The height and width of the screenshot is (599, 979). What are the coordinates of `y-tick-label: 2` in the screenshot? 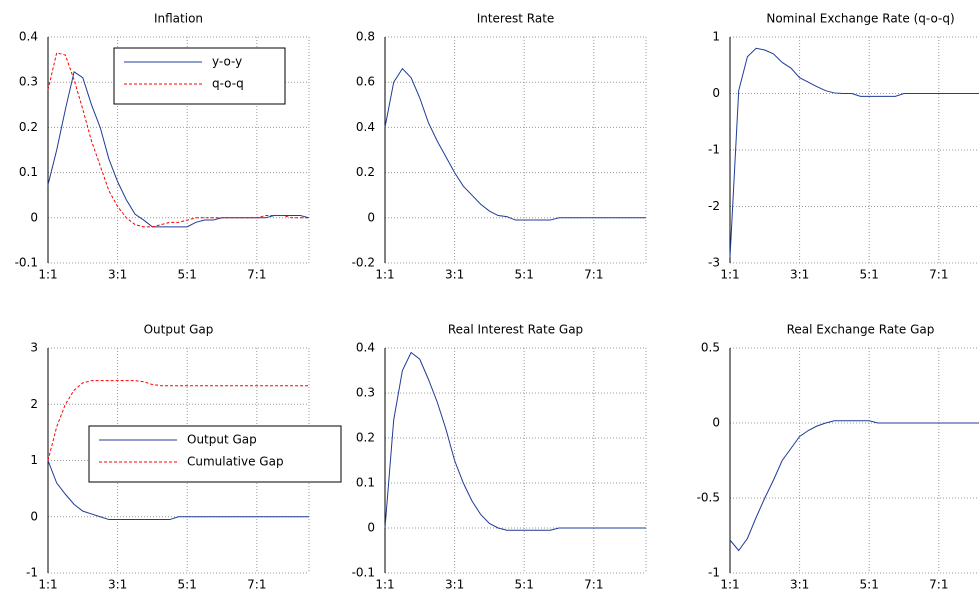 It's located at (34, 404).